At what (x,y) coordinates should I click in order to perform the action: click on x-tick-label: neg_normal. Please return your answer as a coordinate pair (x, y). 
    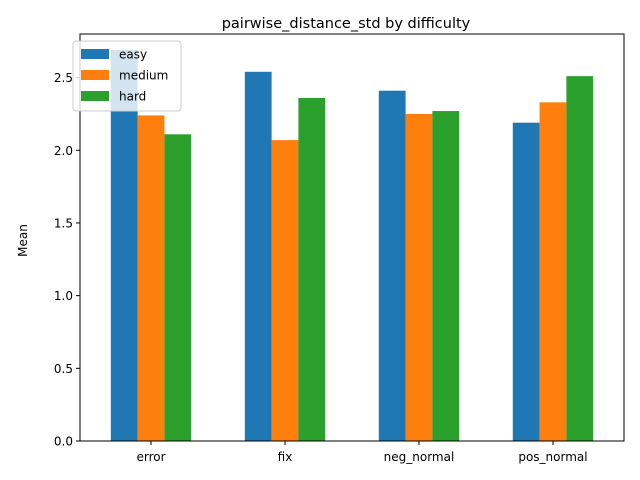
    Looking at the image, I should click on (419, 457).